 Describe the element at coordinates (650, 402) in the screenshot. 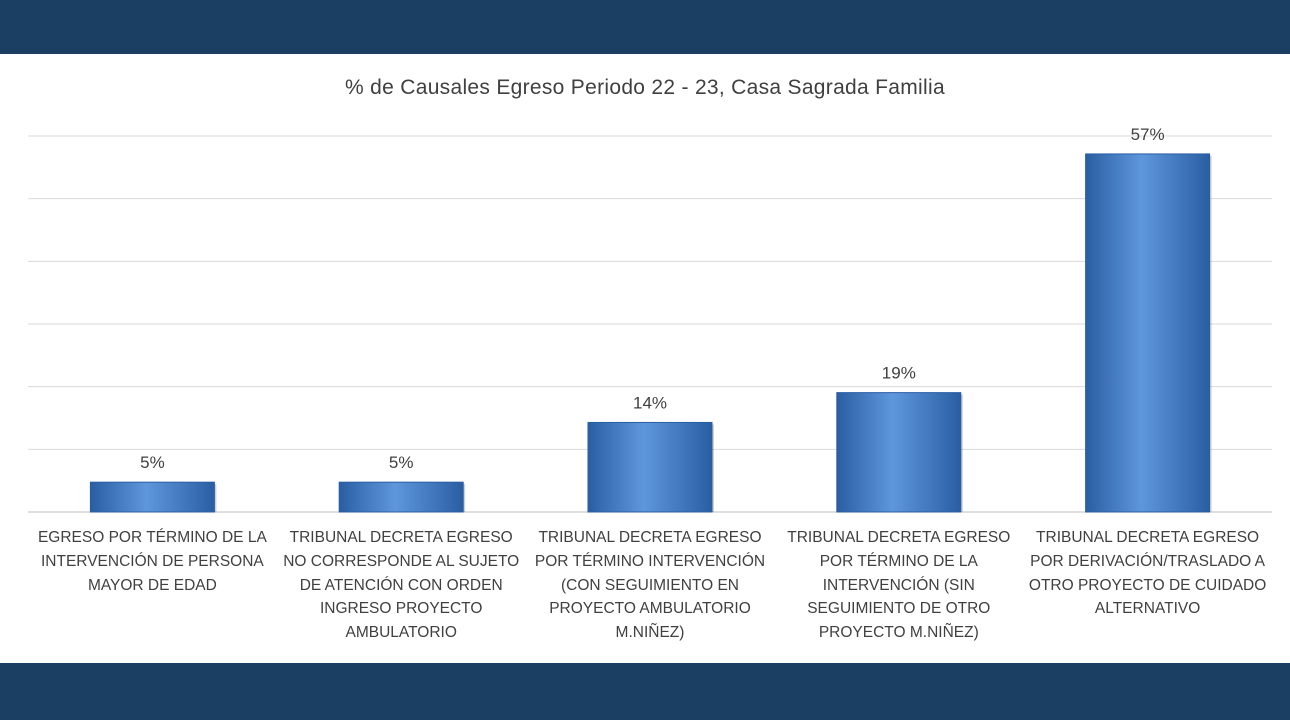

I see `bar-value-label: 14%` at that location.